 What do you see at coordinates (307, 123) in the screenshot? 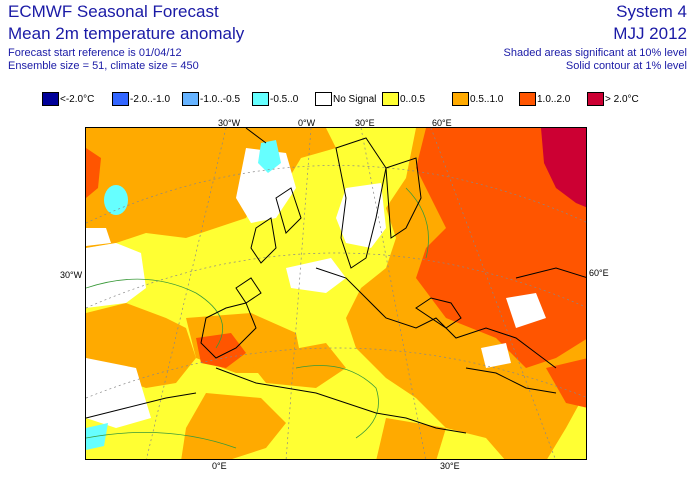
I see `lon-label-0w-top: 0°W` at bounding box center [307, 123].